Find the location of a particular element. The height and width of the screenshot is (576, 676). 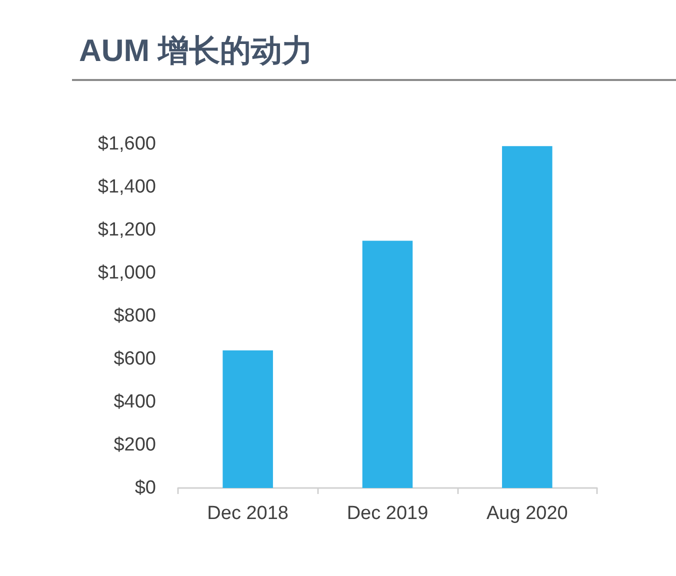

y-tick-label: $600 is located at coordinates (135, 359).